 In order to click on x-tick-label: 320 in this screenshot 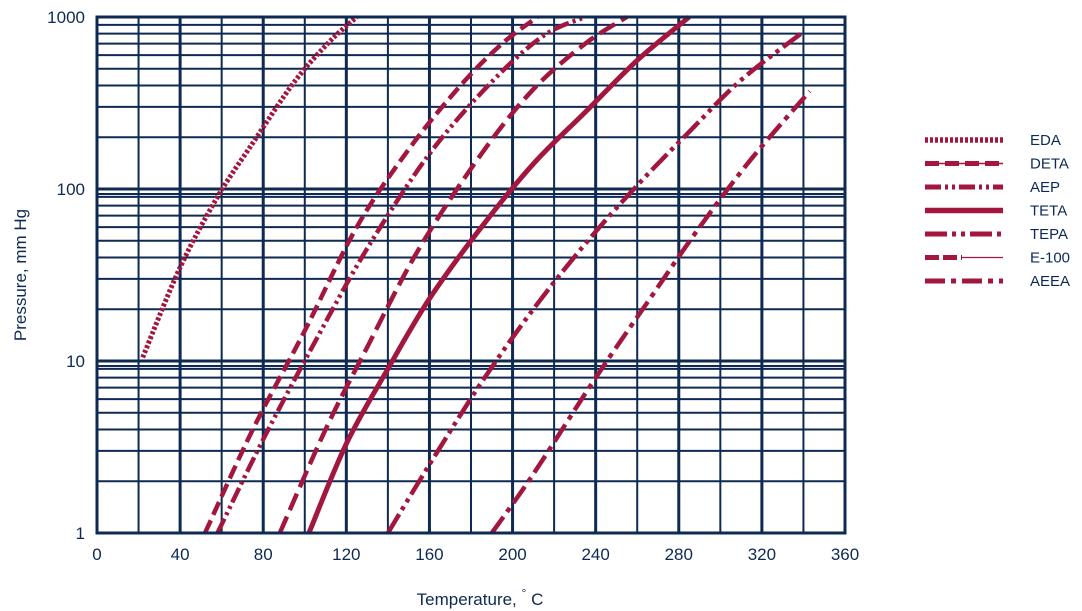, I will do `click(762, 554)`.